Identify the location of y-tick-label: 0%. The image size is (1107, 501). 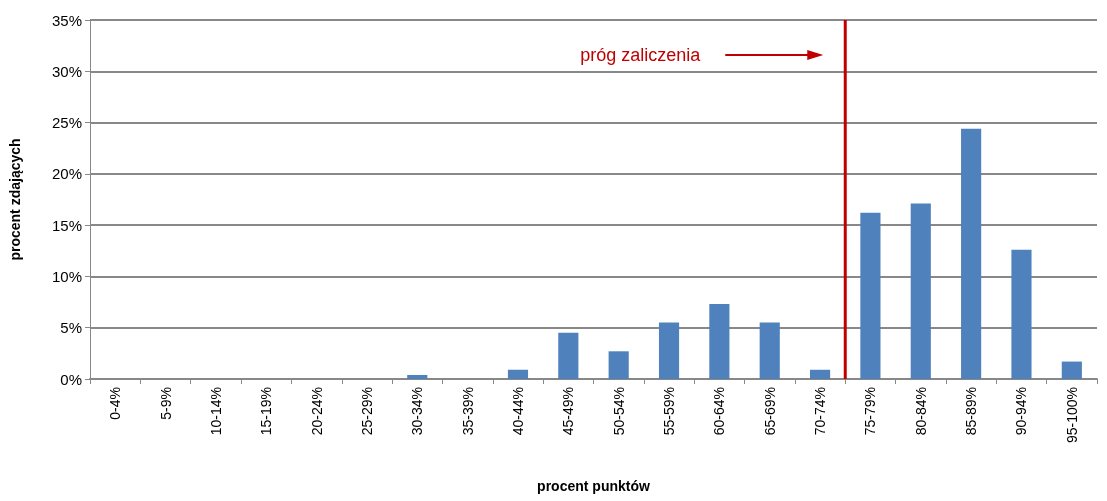
(71, 379).